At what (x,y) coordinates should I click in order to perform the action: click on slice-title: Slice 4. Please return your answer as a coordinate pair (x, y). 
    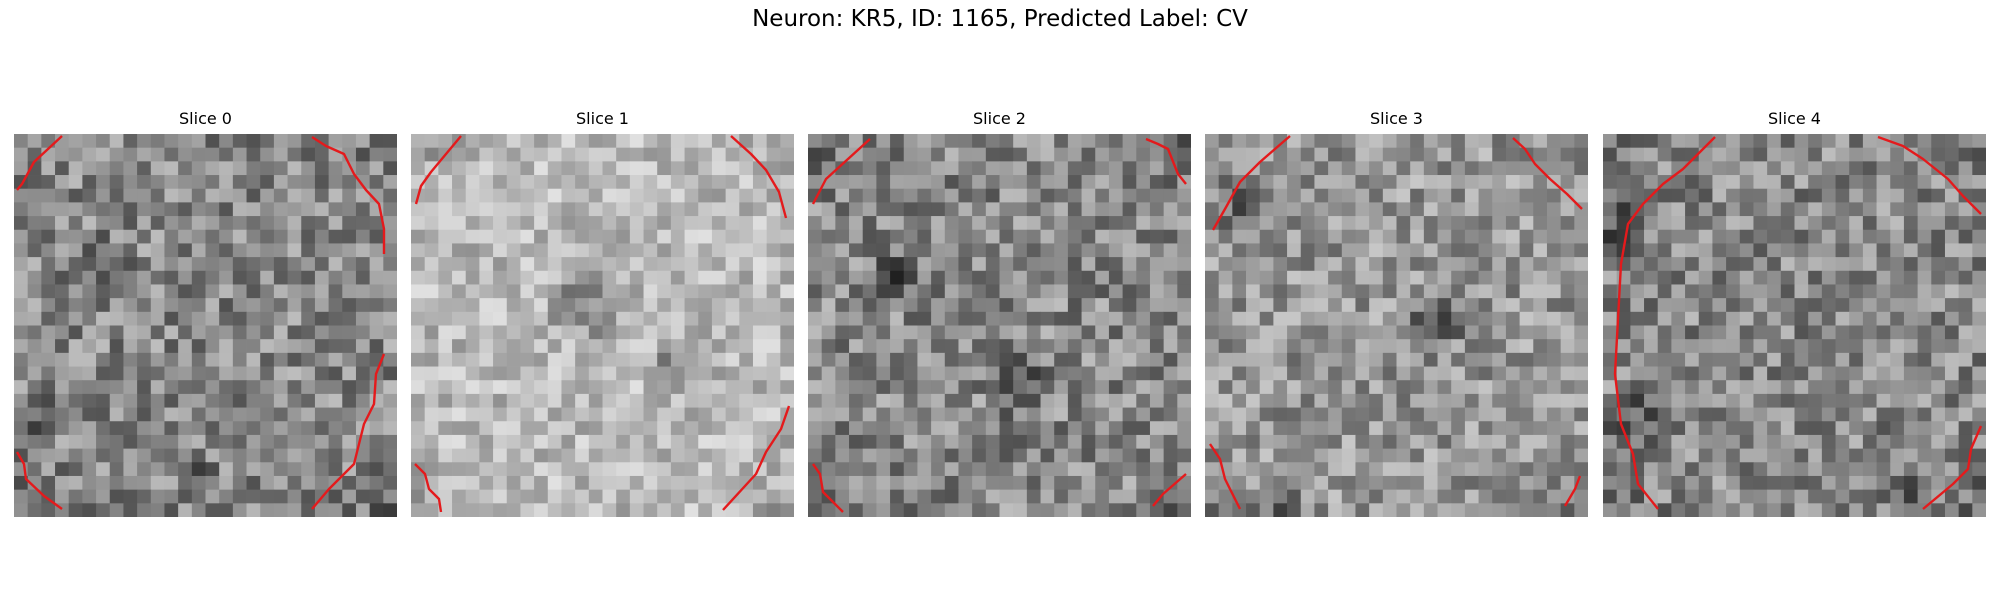
    Looking at the image, I should click on (1794, 118).